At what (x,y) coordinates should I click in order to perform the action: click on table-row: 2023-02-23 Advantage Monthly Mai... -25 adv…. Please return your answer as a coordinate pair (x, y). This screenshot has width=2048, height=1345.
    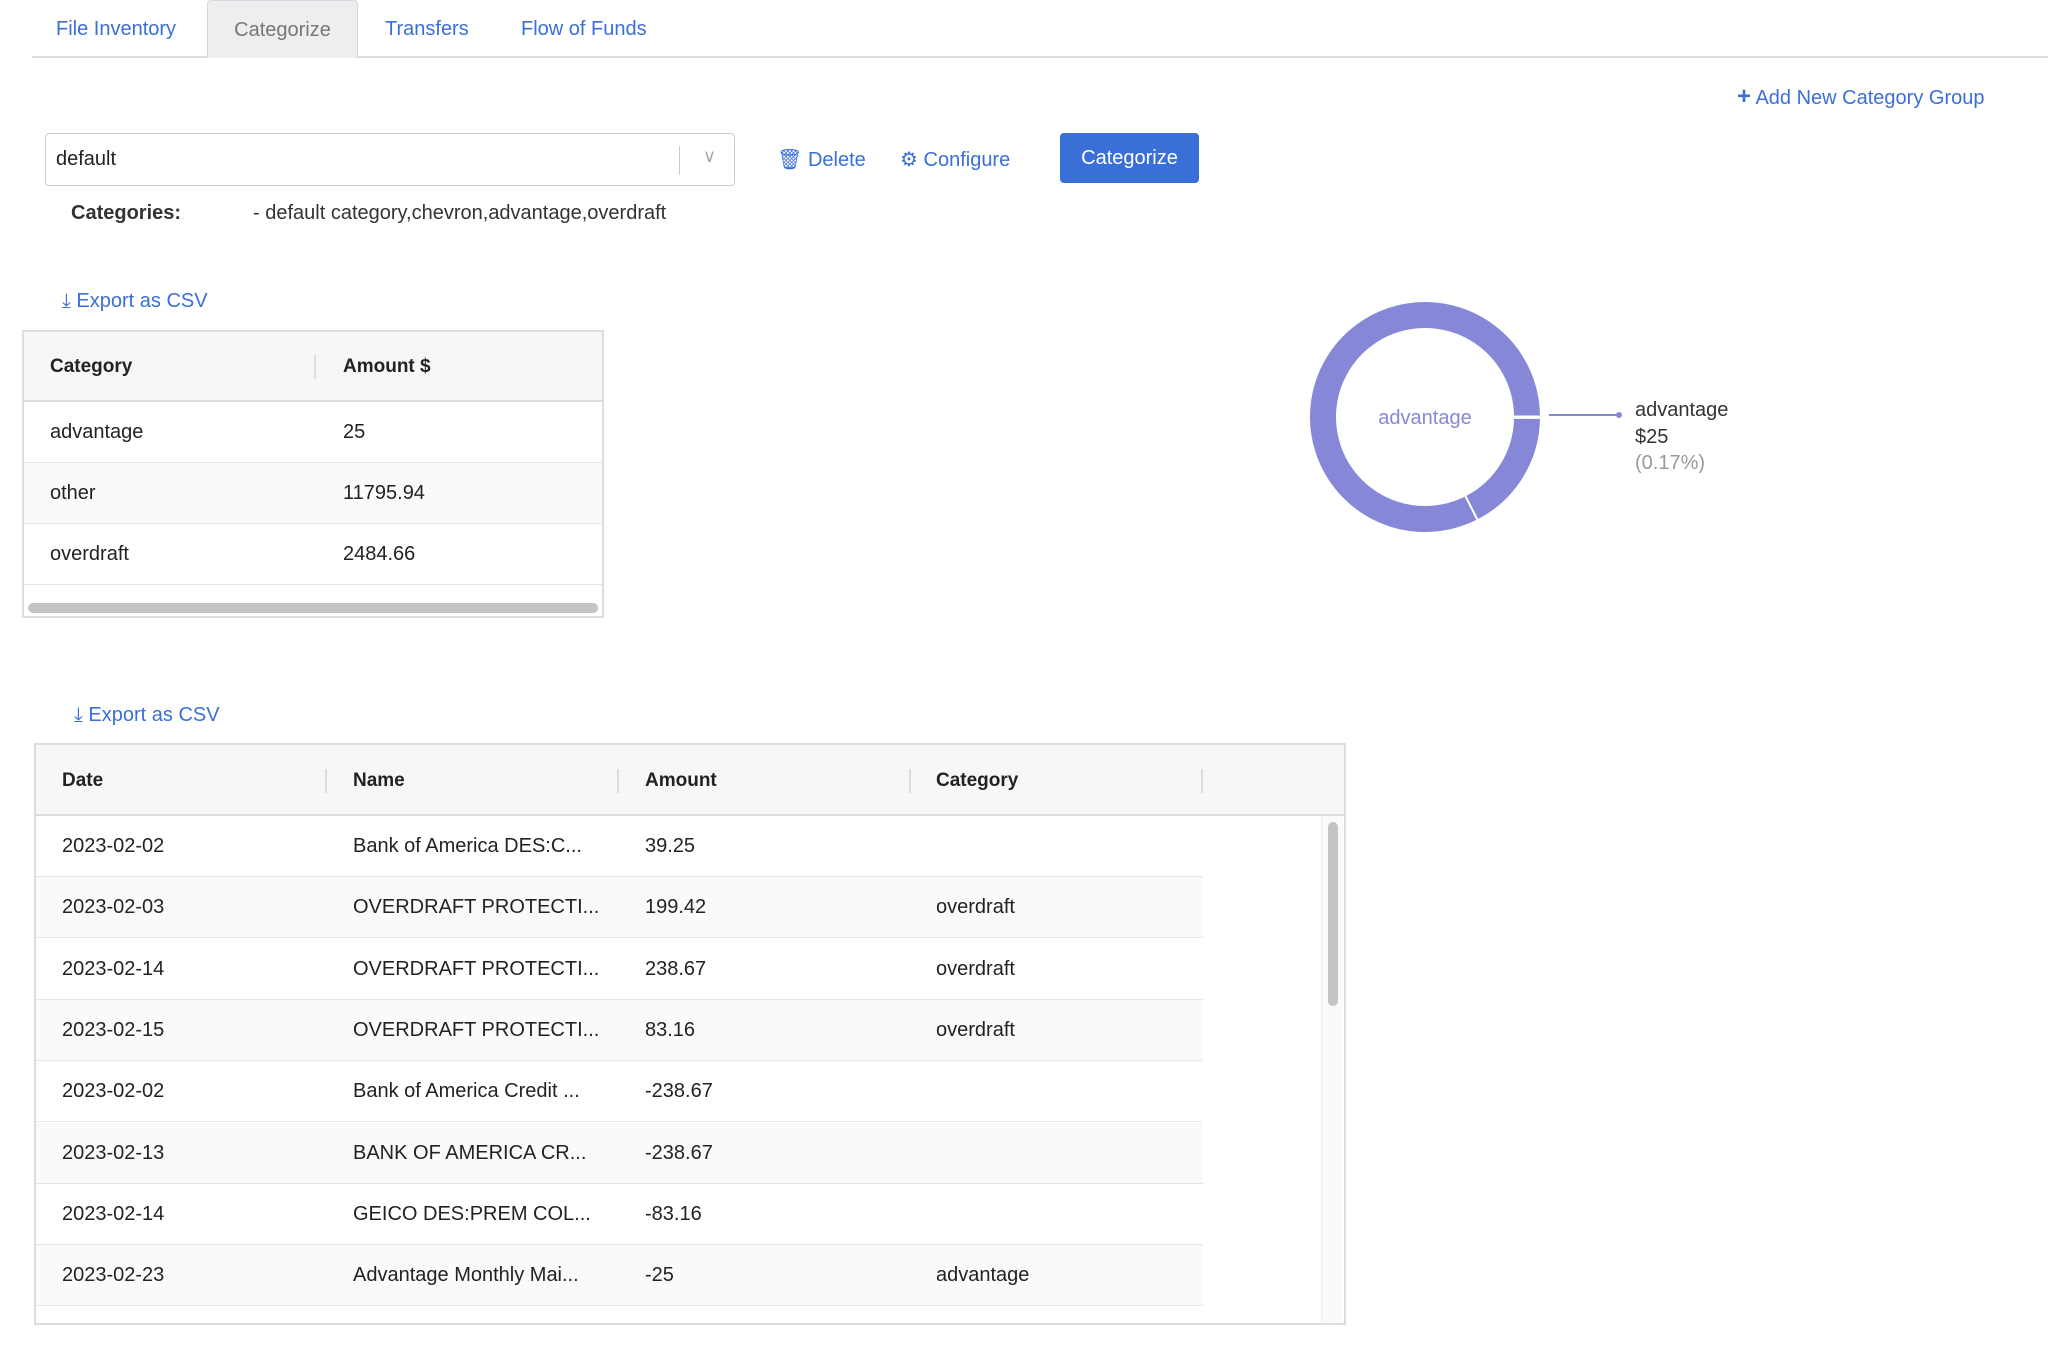
    Looking at the image, I should click on (619, 1276).